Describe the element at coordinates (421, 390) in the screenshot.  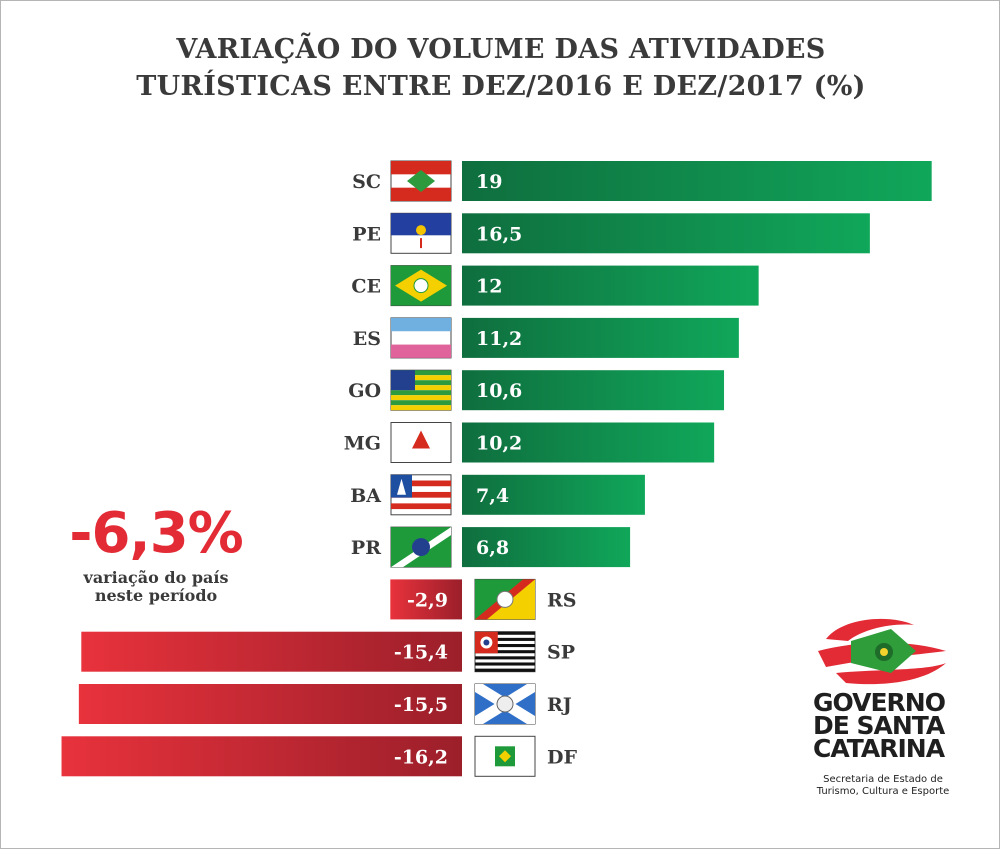
I see `flag-go-icon` at that location.